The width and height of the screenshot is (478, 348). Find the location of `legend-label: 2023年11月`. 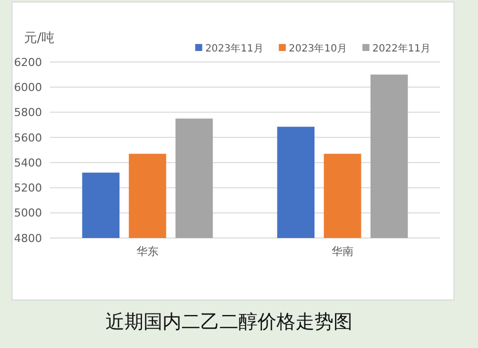

legend-label: 2023年11月 is located at coordinates (234, 48).